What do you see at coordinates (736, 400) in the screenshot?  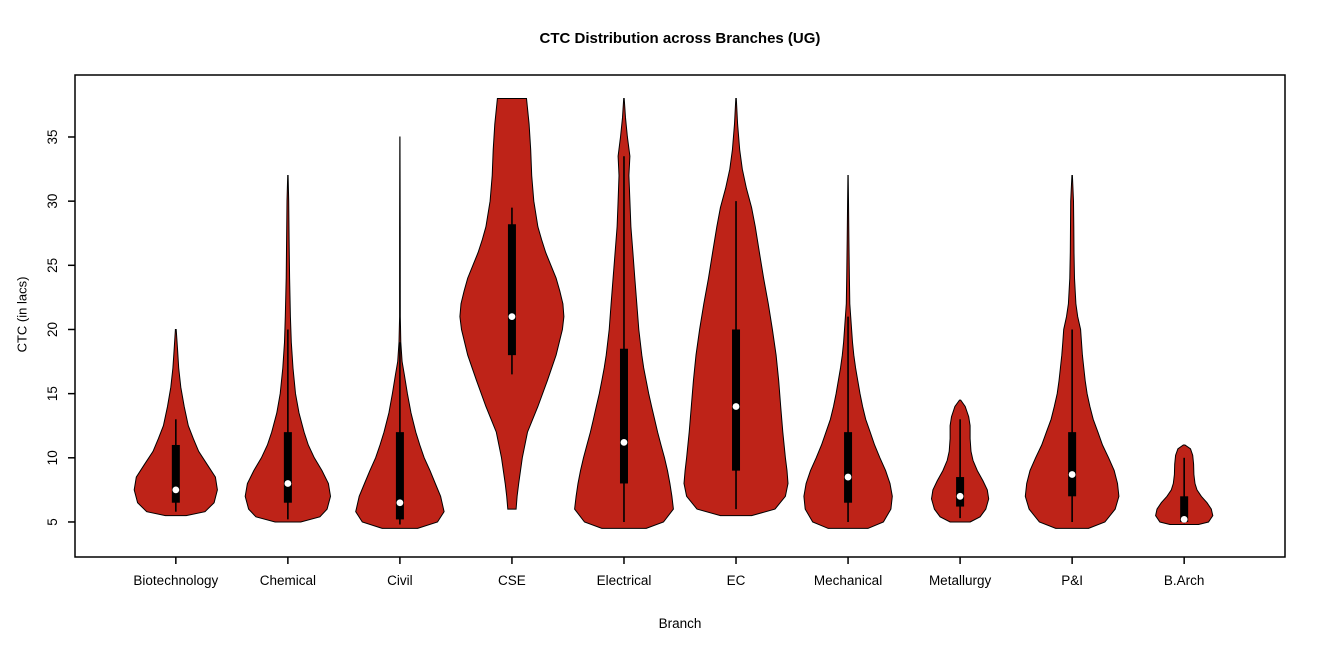 I see `iqr-box-EC` at bounding box center [736, 400].